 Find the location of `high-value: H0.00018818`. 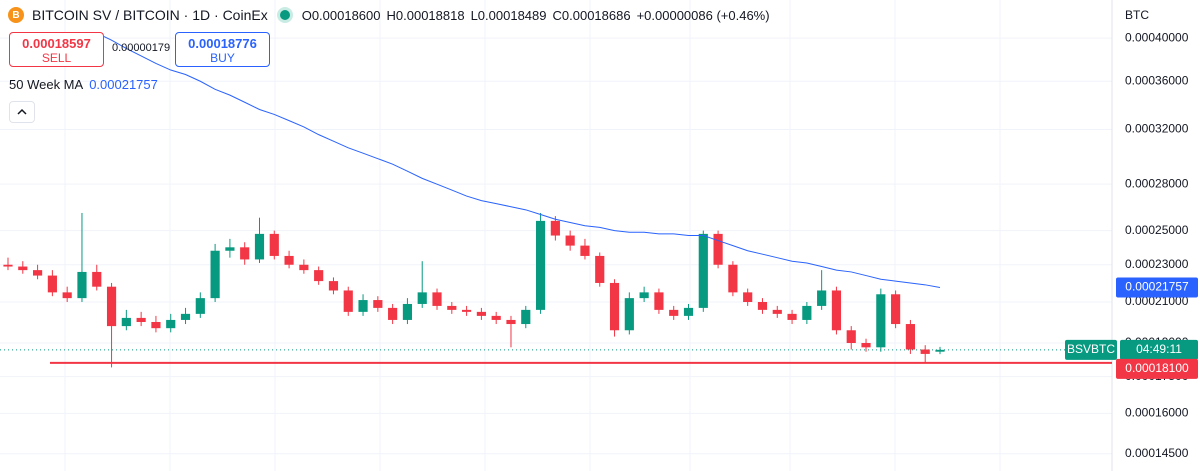

high-value: H0.00018818 is located at coordinates (425, 15).